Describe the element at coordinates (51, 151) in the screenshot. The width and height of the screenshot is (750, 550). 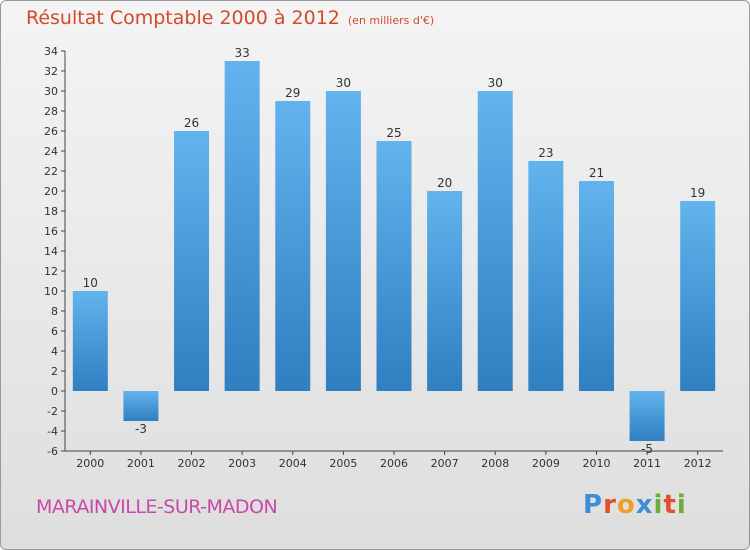
I see `y-tick-label: 24` at that location.